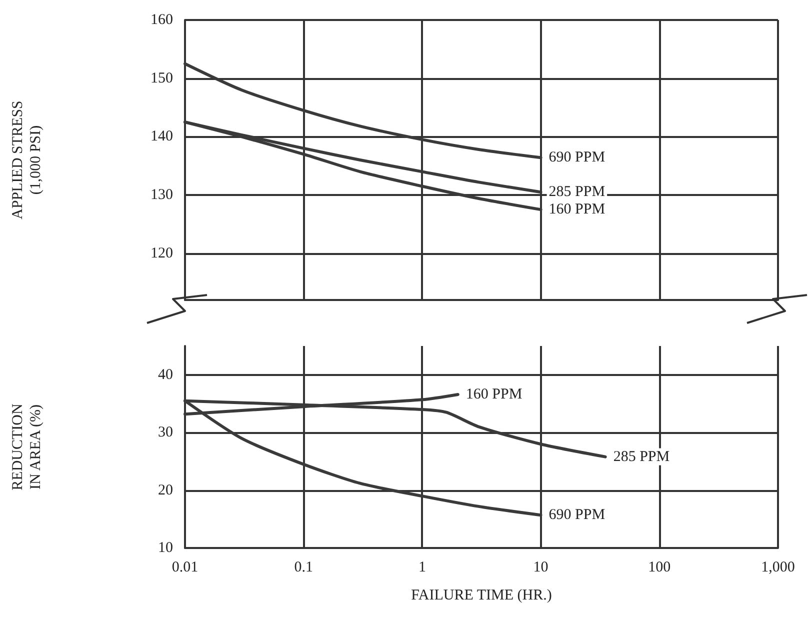 The image size is (808, 619). What do you see at coordinates (540, 568) in the screenshot?
I see `x-tick-label: 10` at bounding box center [540, 568].